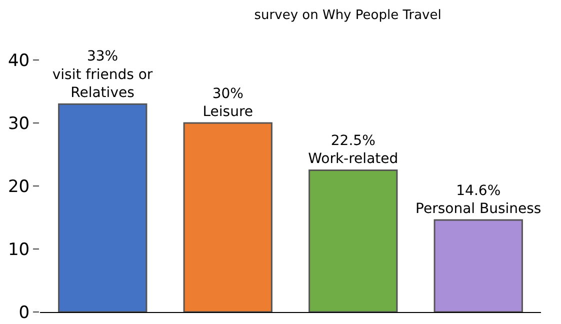 Image resolution: width=561 pixels, height=324 pixels. I want to click on data-label: 33%, so click(102, 56).